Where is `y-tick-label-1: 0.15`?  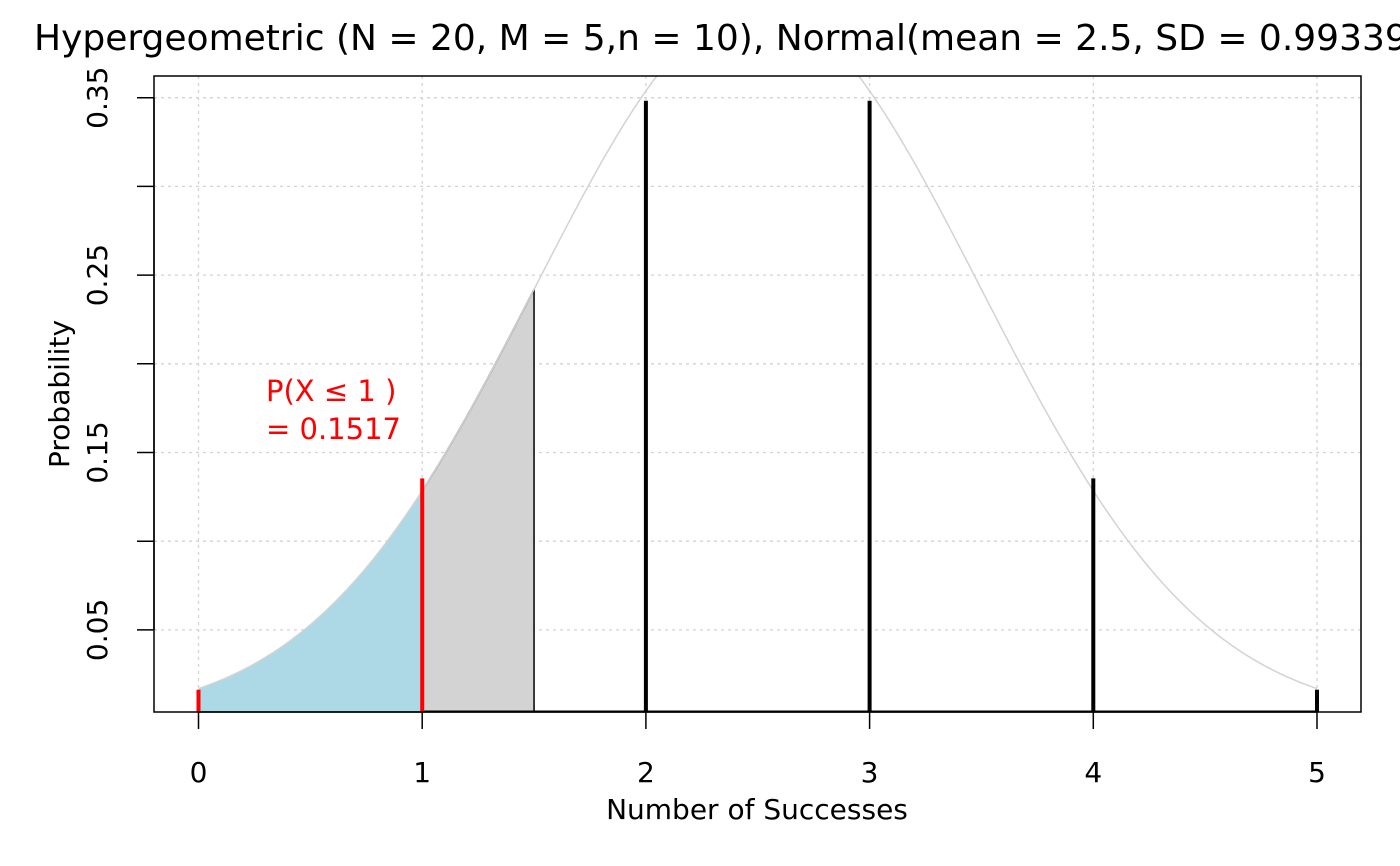
y-tick-label-1: 0.15 is located at coordinates (97, 452).